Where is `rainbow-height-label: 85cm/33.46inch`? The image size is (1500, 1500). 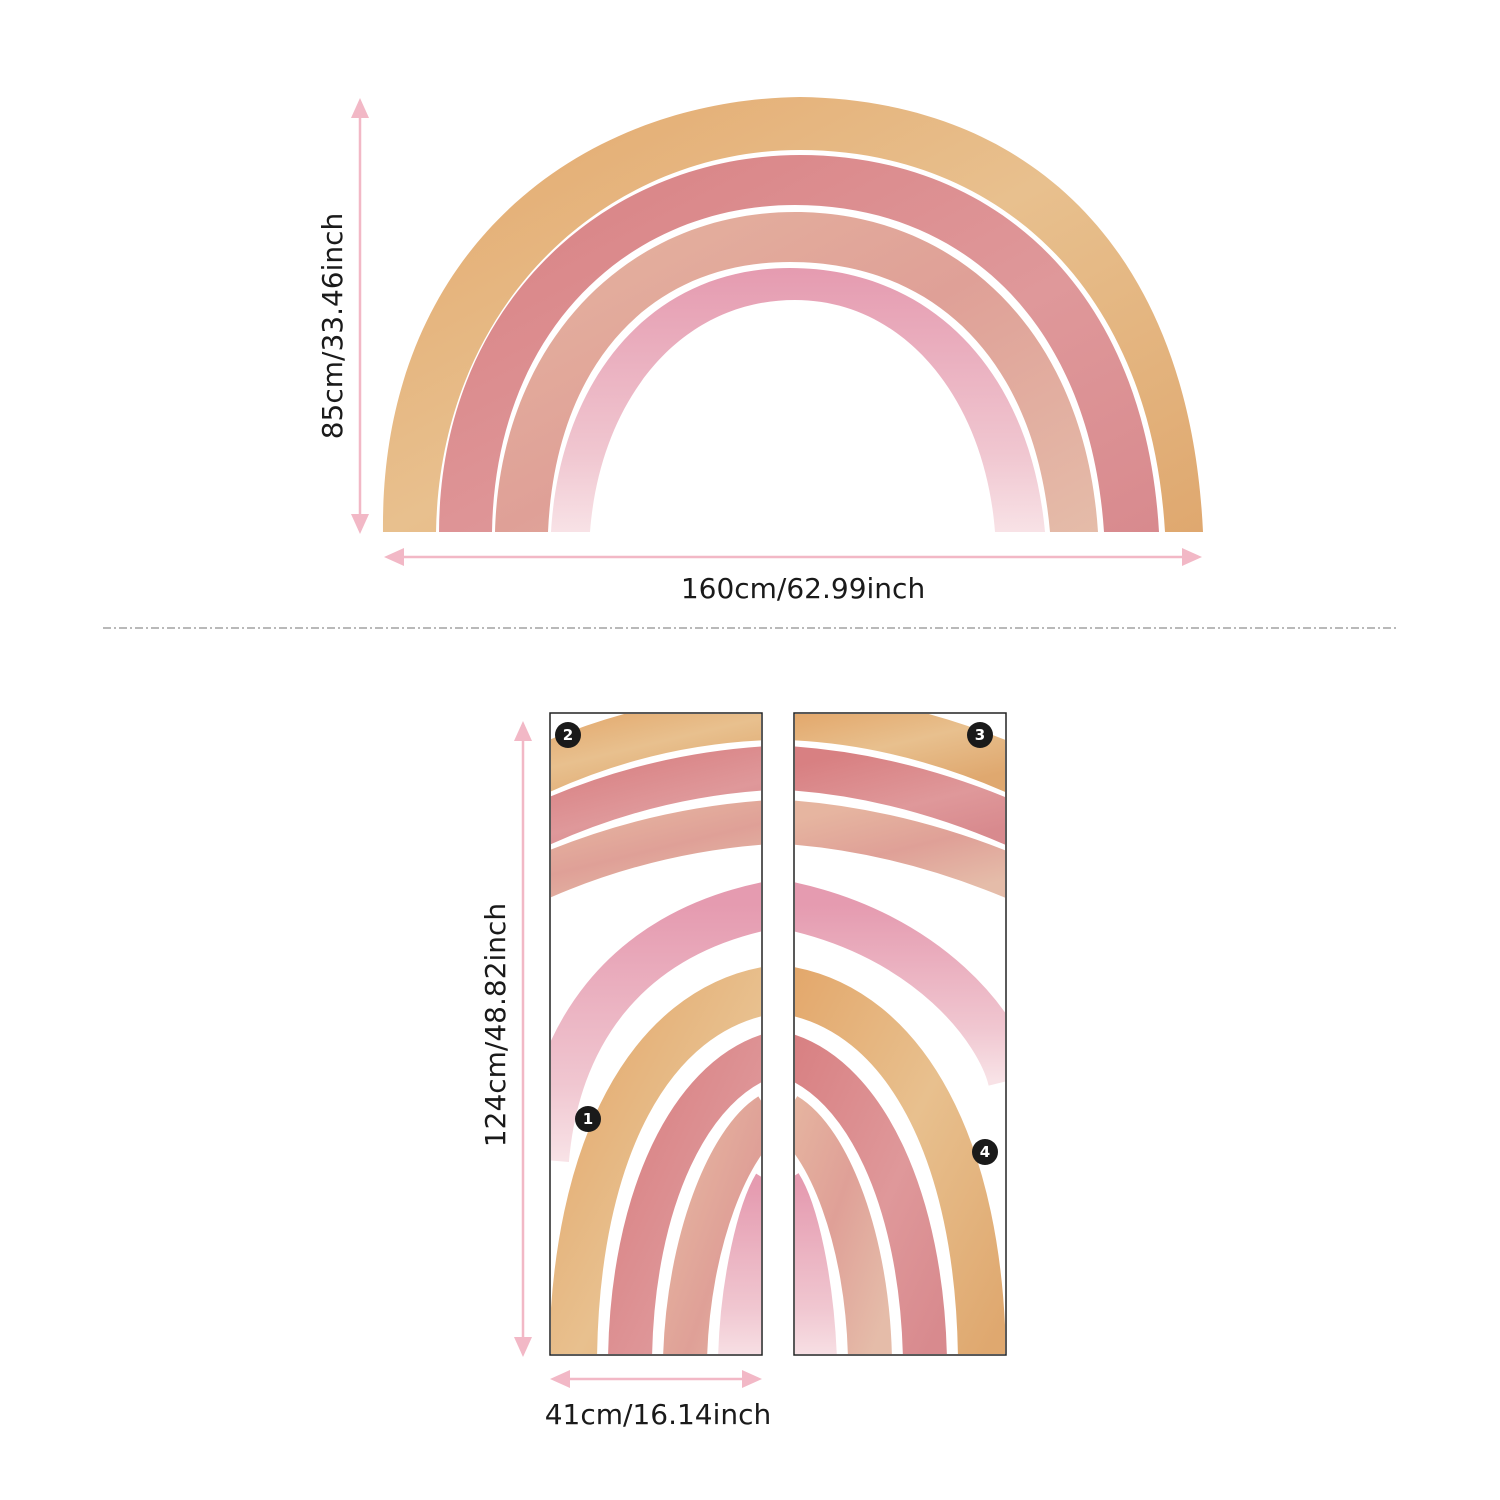
rainbow-height-label: 85cm/33.46inch is located at coordinates (332, 326).